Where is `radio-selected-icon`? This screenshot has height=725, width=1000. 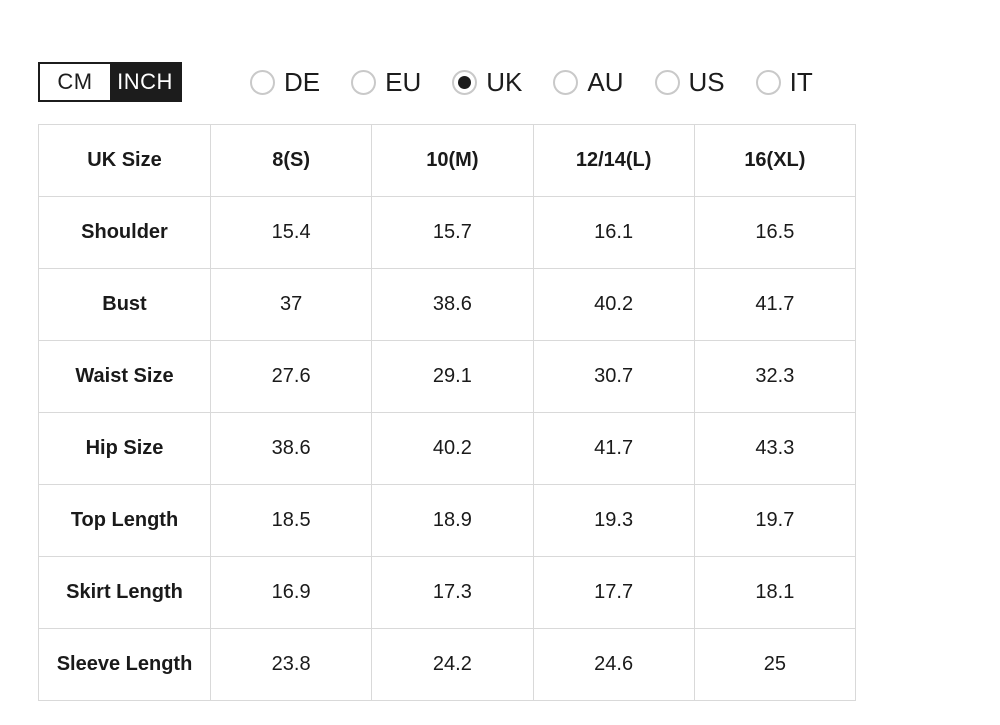
radio-selected-icon is located at coordinates (465, 82).